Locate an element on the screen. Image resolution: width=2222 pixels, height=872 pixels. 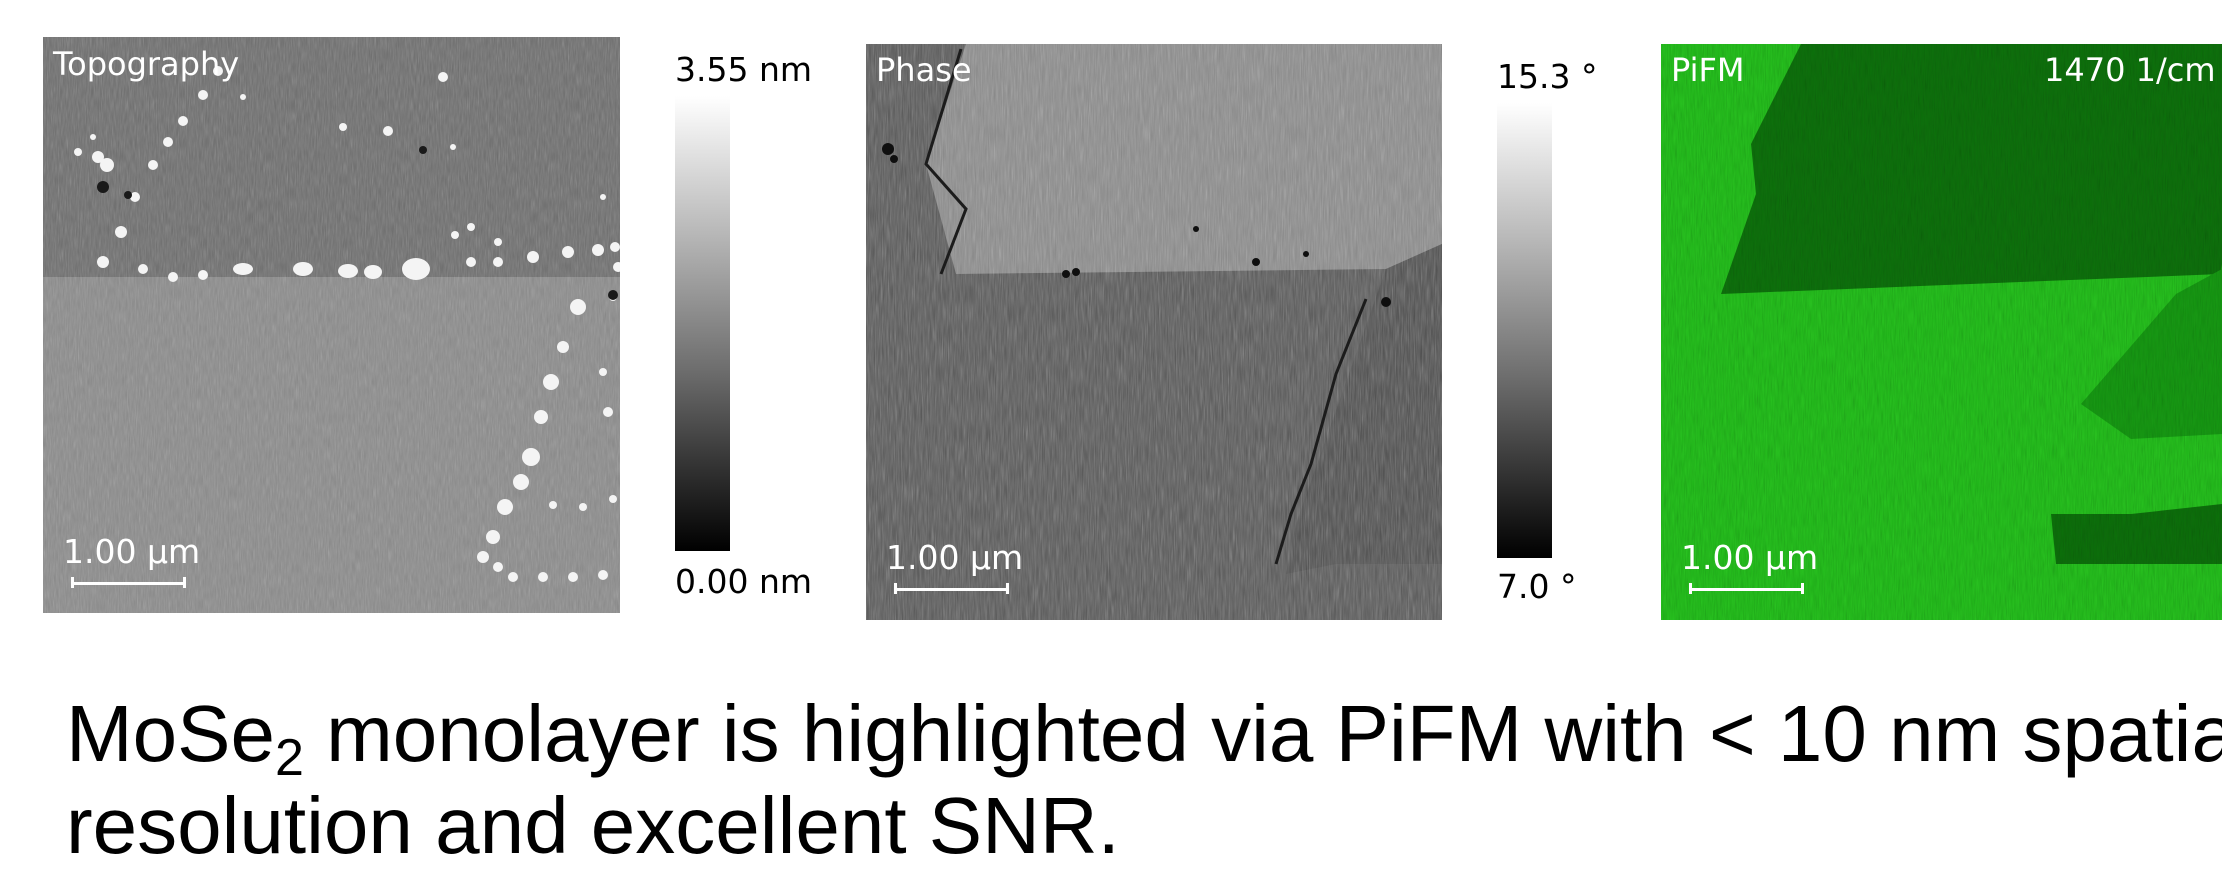
pifm-label: PiFM is located at coordinates (1708, 70).